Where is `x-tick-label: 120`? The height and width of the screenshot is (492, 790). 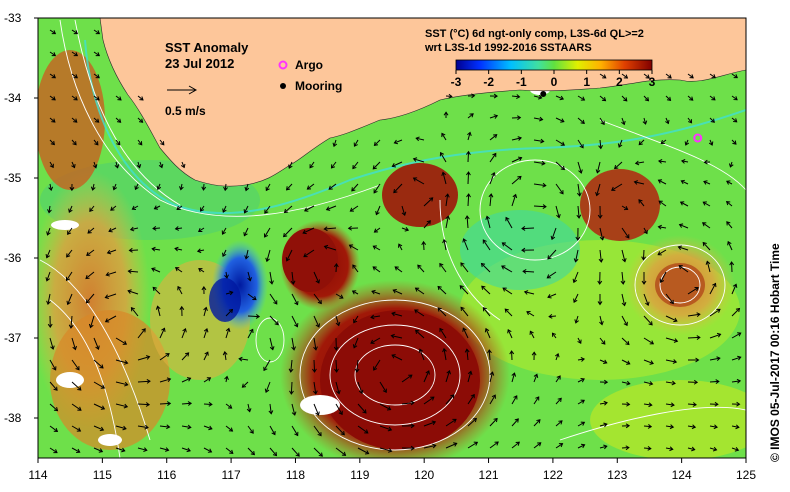
x-tick-label: 120 is located at coordinates (424, 475).